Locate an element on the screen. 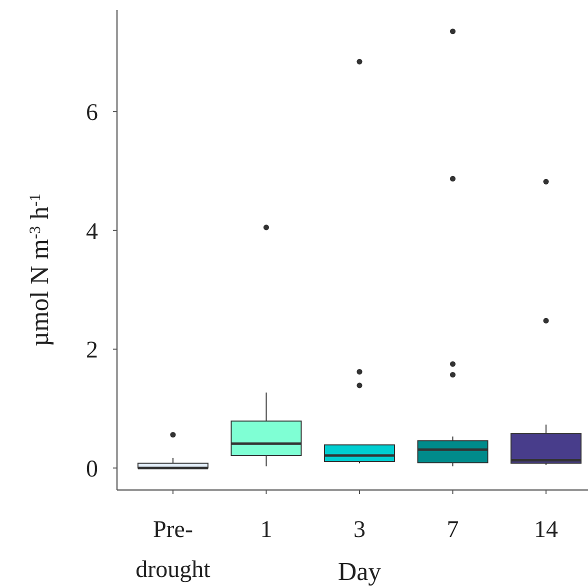 Image resolution: width=588 pixels, height=588 pixels. y-tick-label: 6 is located at coordinates (92, 113).